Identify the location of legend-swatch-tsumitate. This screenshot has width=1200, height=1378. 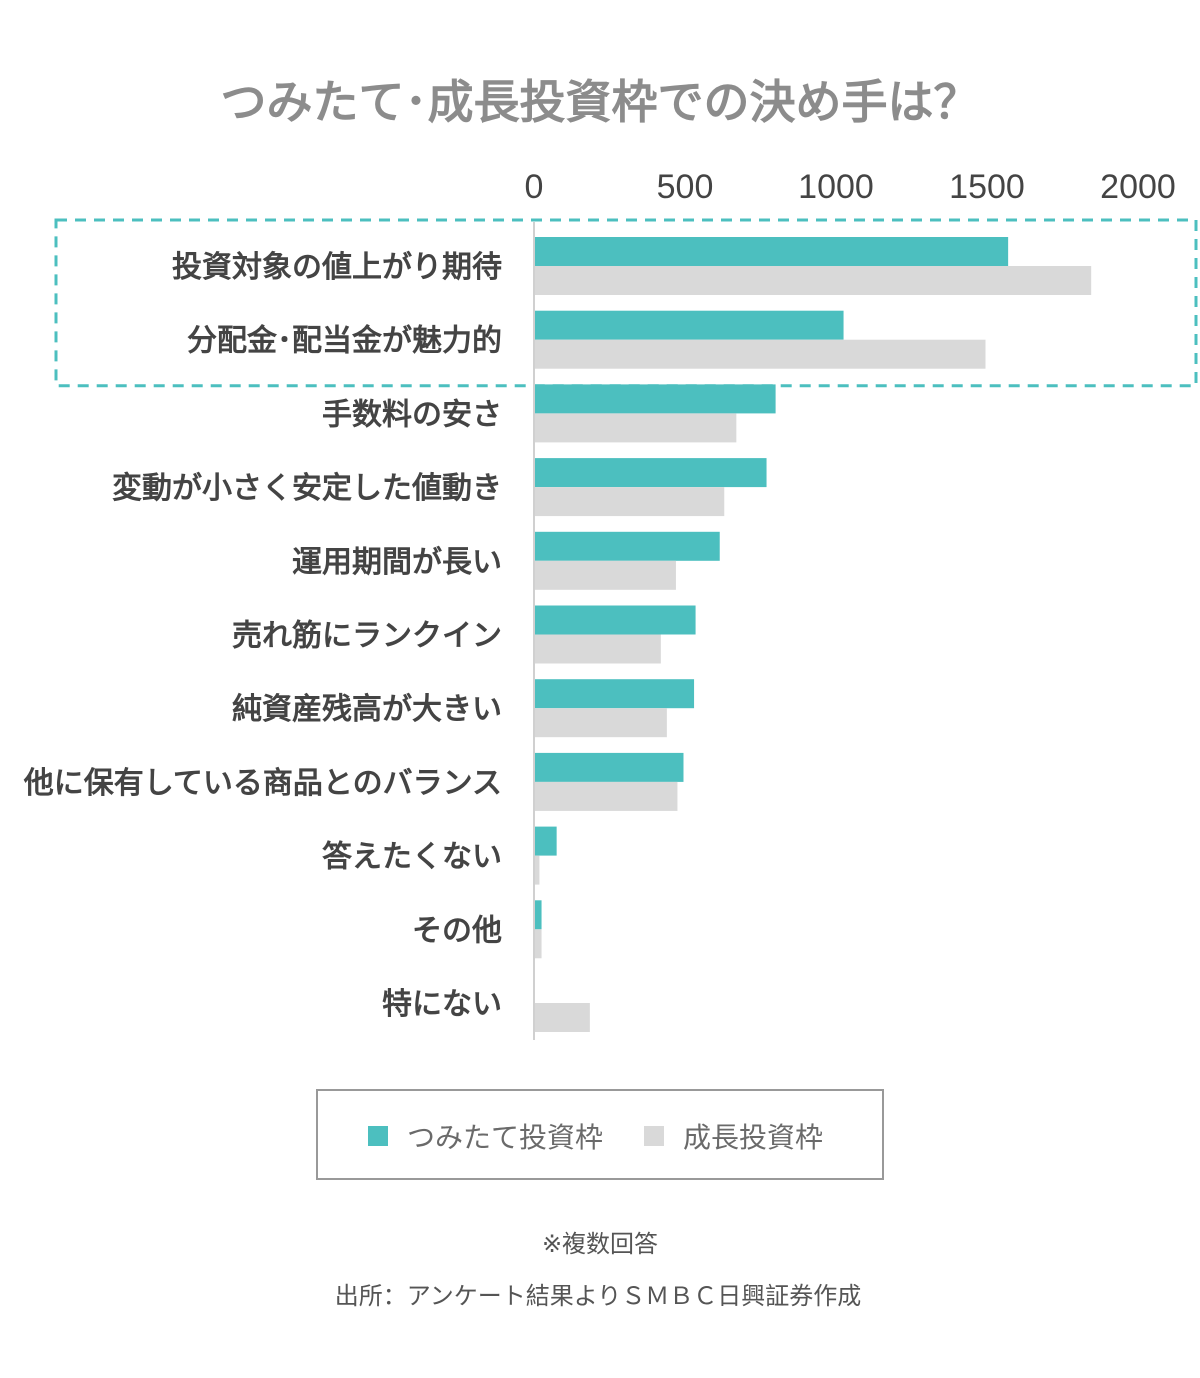
(378, 1136).